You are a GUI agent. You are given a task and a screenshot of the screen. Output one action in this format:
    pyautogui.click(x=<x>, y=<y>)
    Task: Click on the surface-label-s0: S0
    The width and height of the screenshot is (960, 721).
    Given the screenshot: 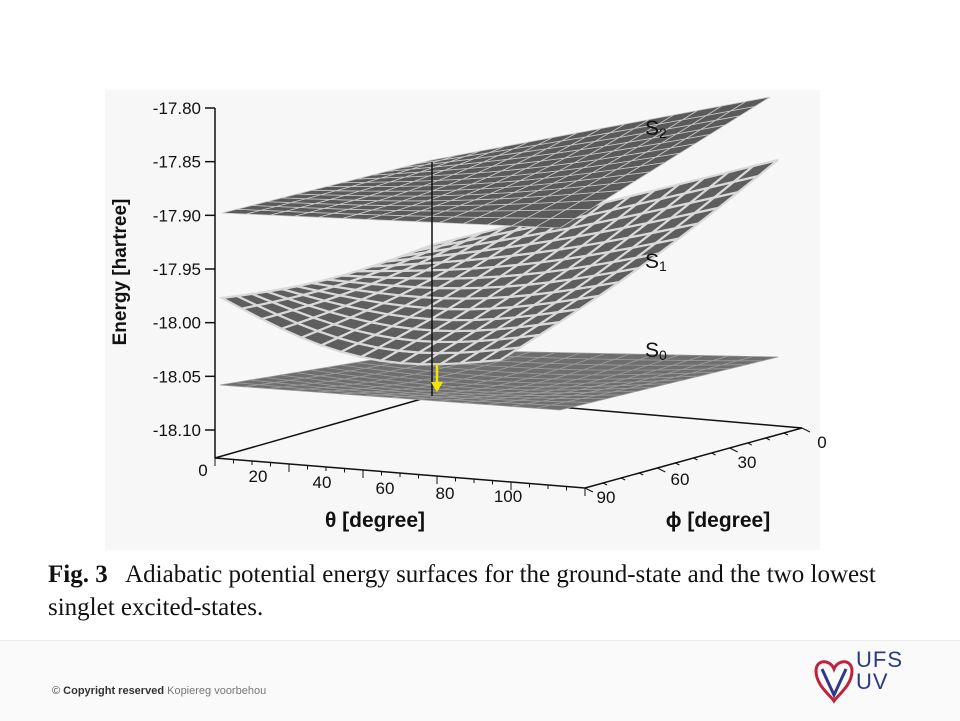 What is the action you would take?
    pyautogui.click(x=656, y=351)
    